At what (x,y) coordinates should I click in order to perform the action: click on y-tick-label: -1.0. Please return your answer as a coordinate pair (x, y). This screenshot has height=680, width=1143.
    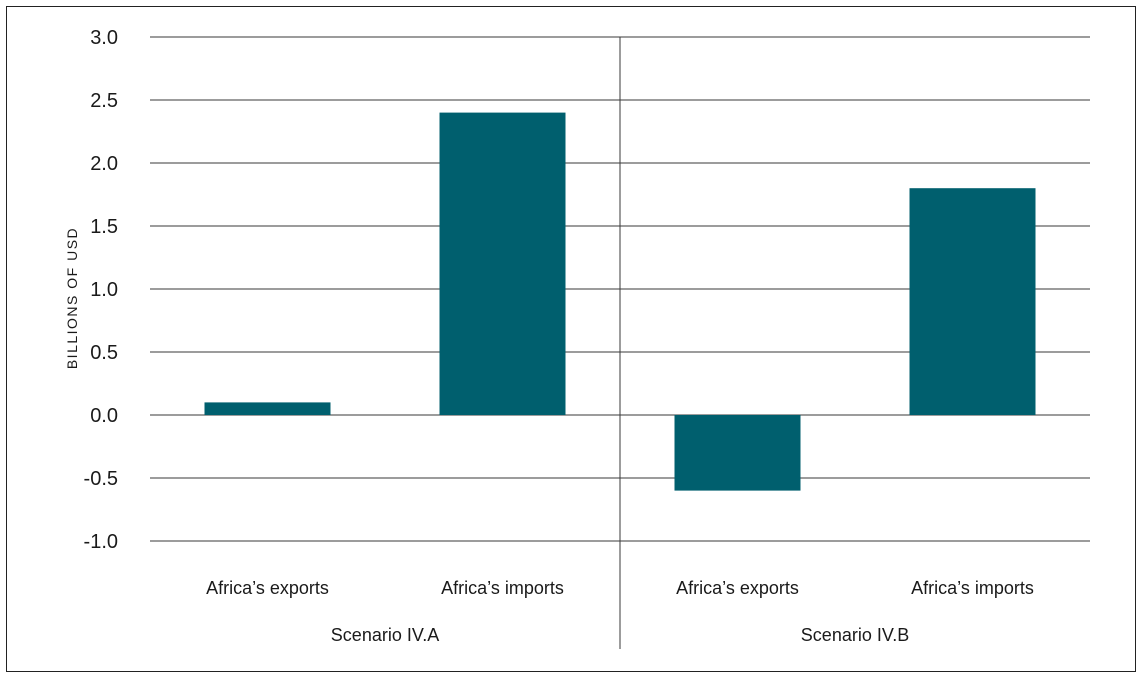
    Looking at the image, I should click on (101, 542).